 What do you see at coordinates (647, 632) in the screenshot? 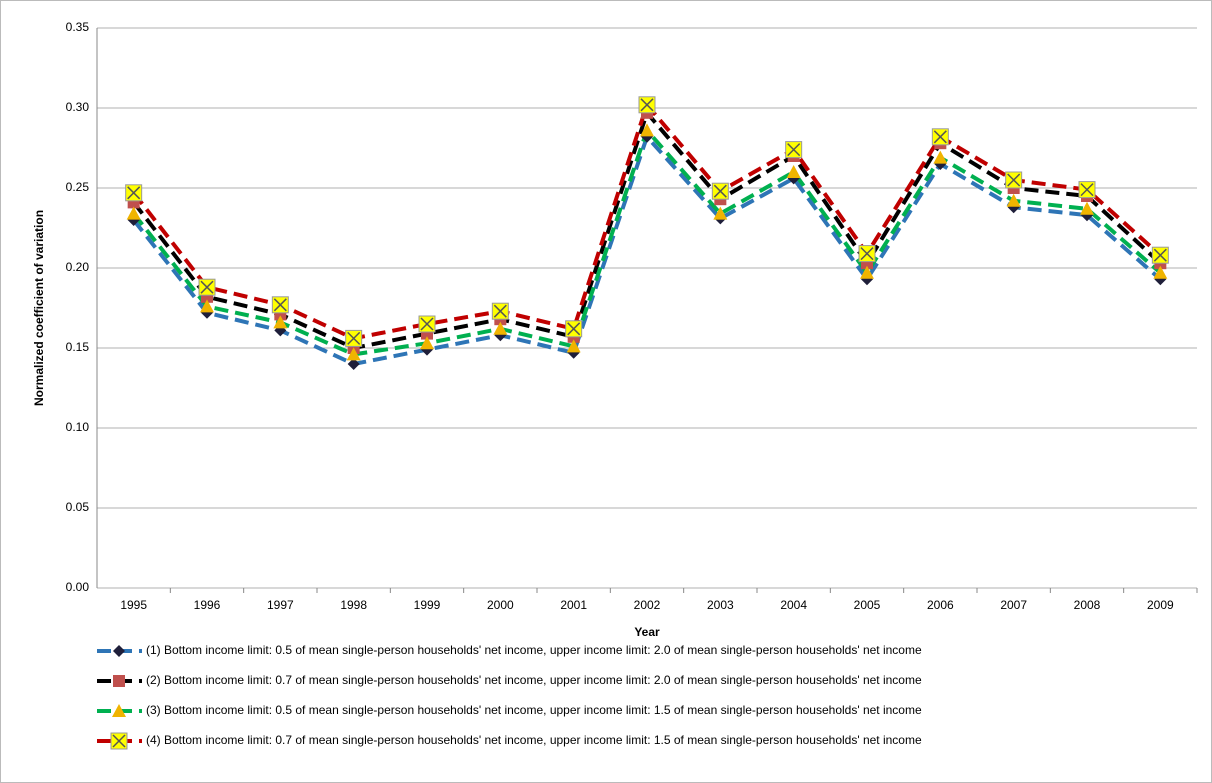
I see `x-axis-label: Year` at bounding box center [647, 632].